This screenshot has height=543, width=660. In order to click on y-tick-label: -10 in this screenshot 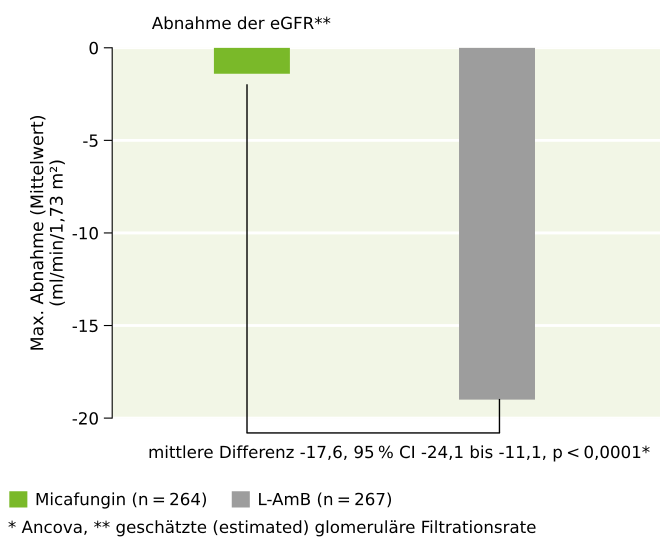, I will do `click(85, 233)`.